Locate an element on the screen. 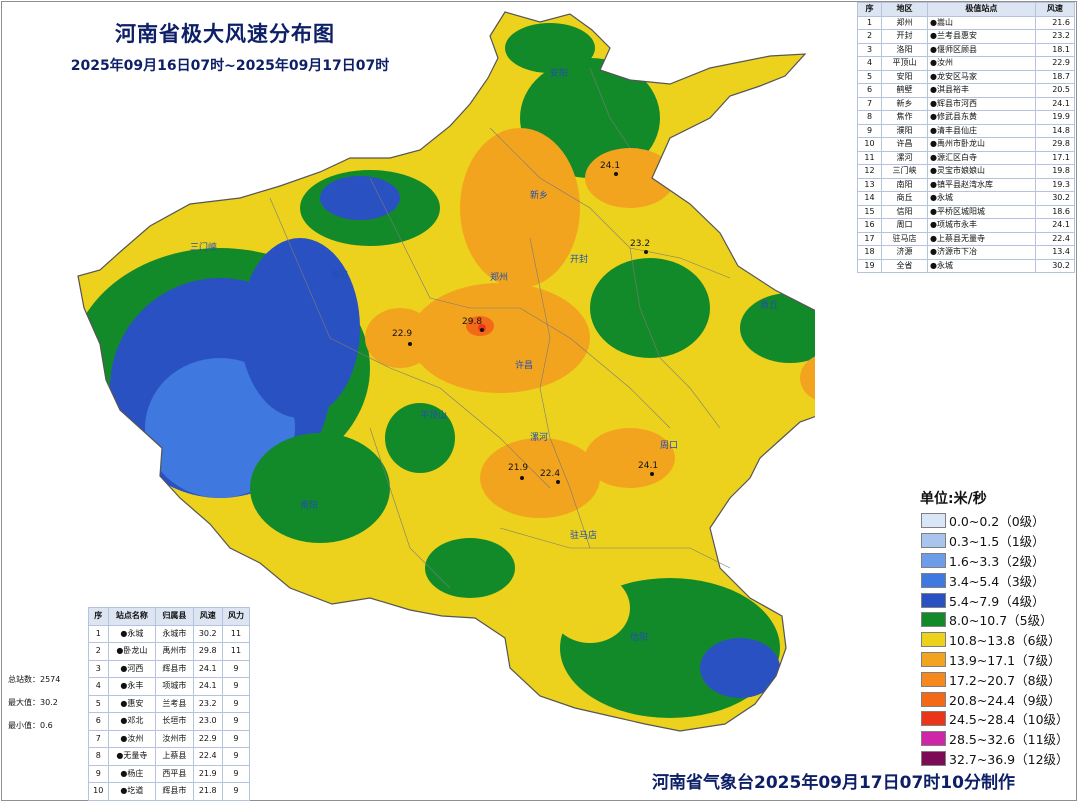  top-speed: 22.4 is located at coordinates (207, 756).